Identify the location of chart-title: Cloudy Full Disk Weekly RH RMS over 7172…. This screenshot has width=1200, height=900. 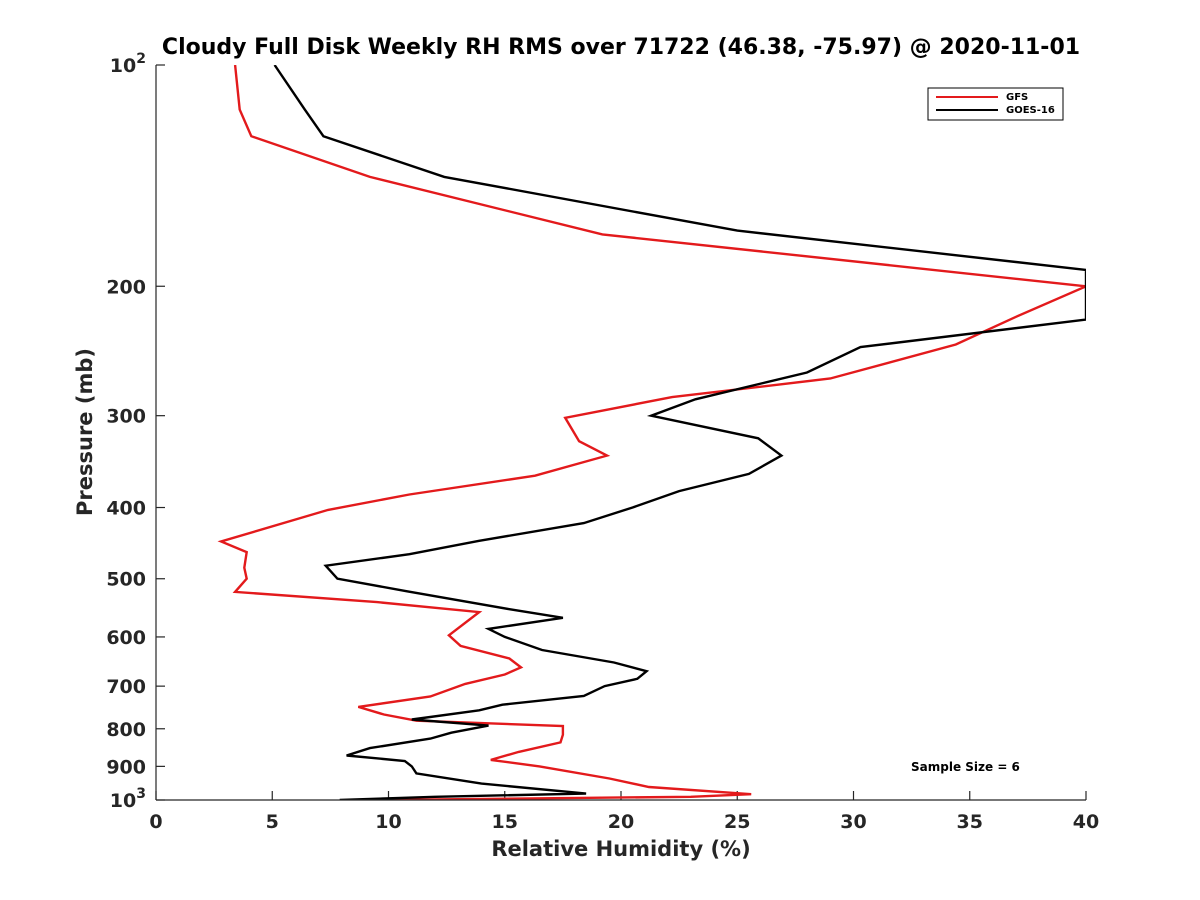
(621, 47).